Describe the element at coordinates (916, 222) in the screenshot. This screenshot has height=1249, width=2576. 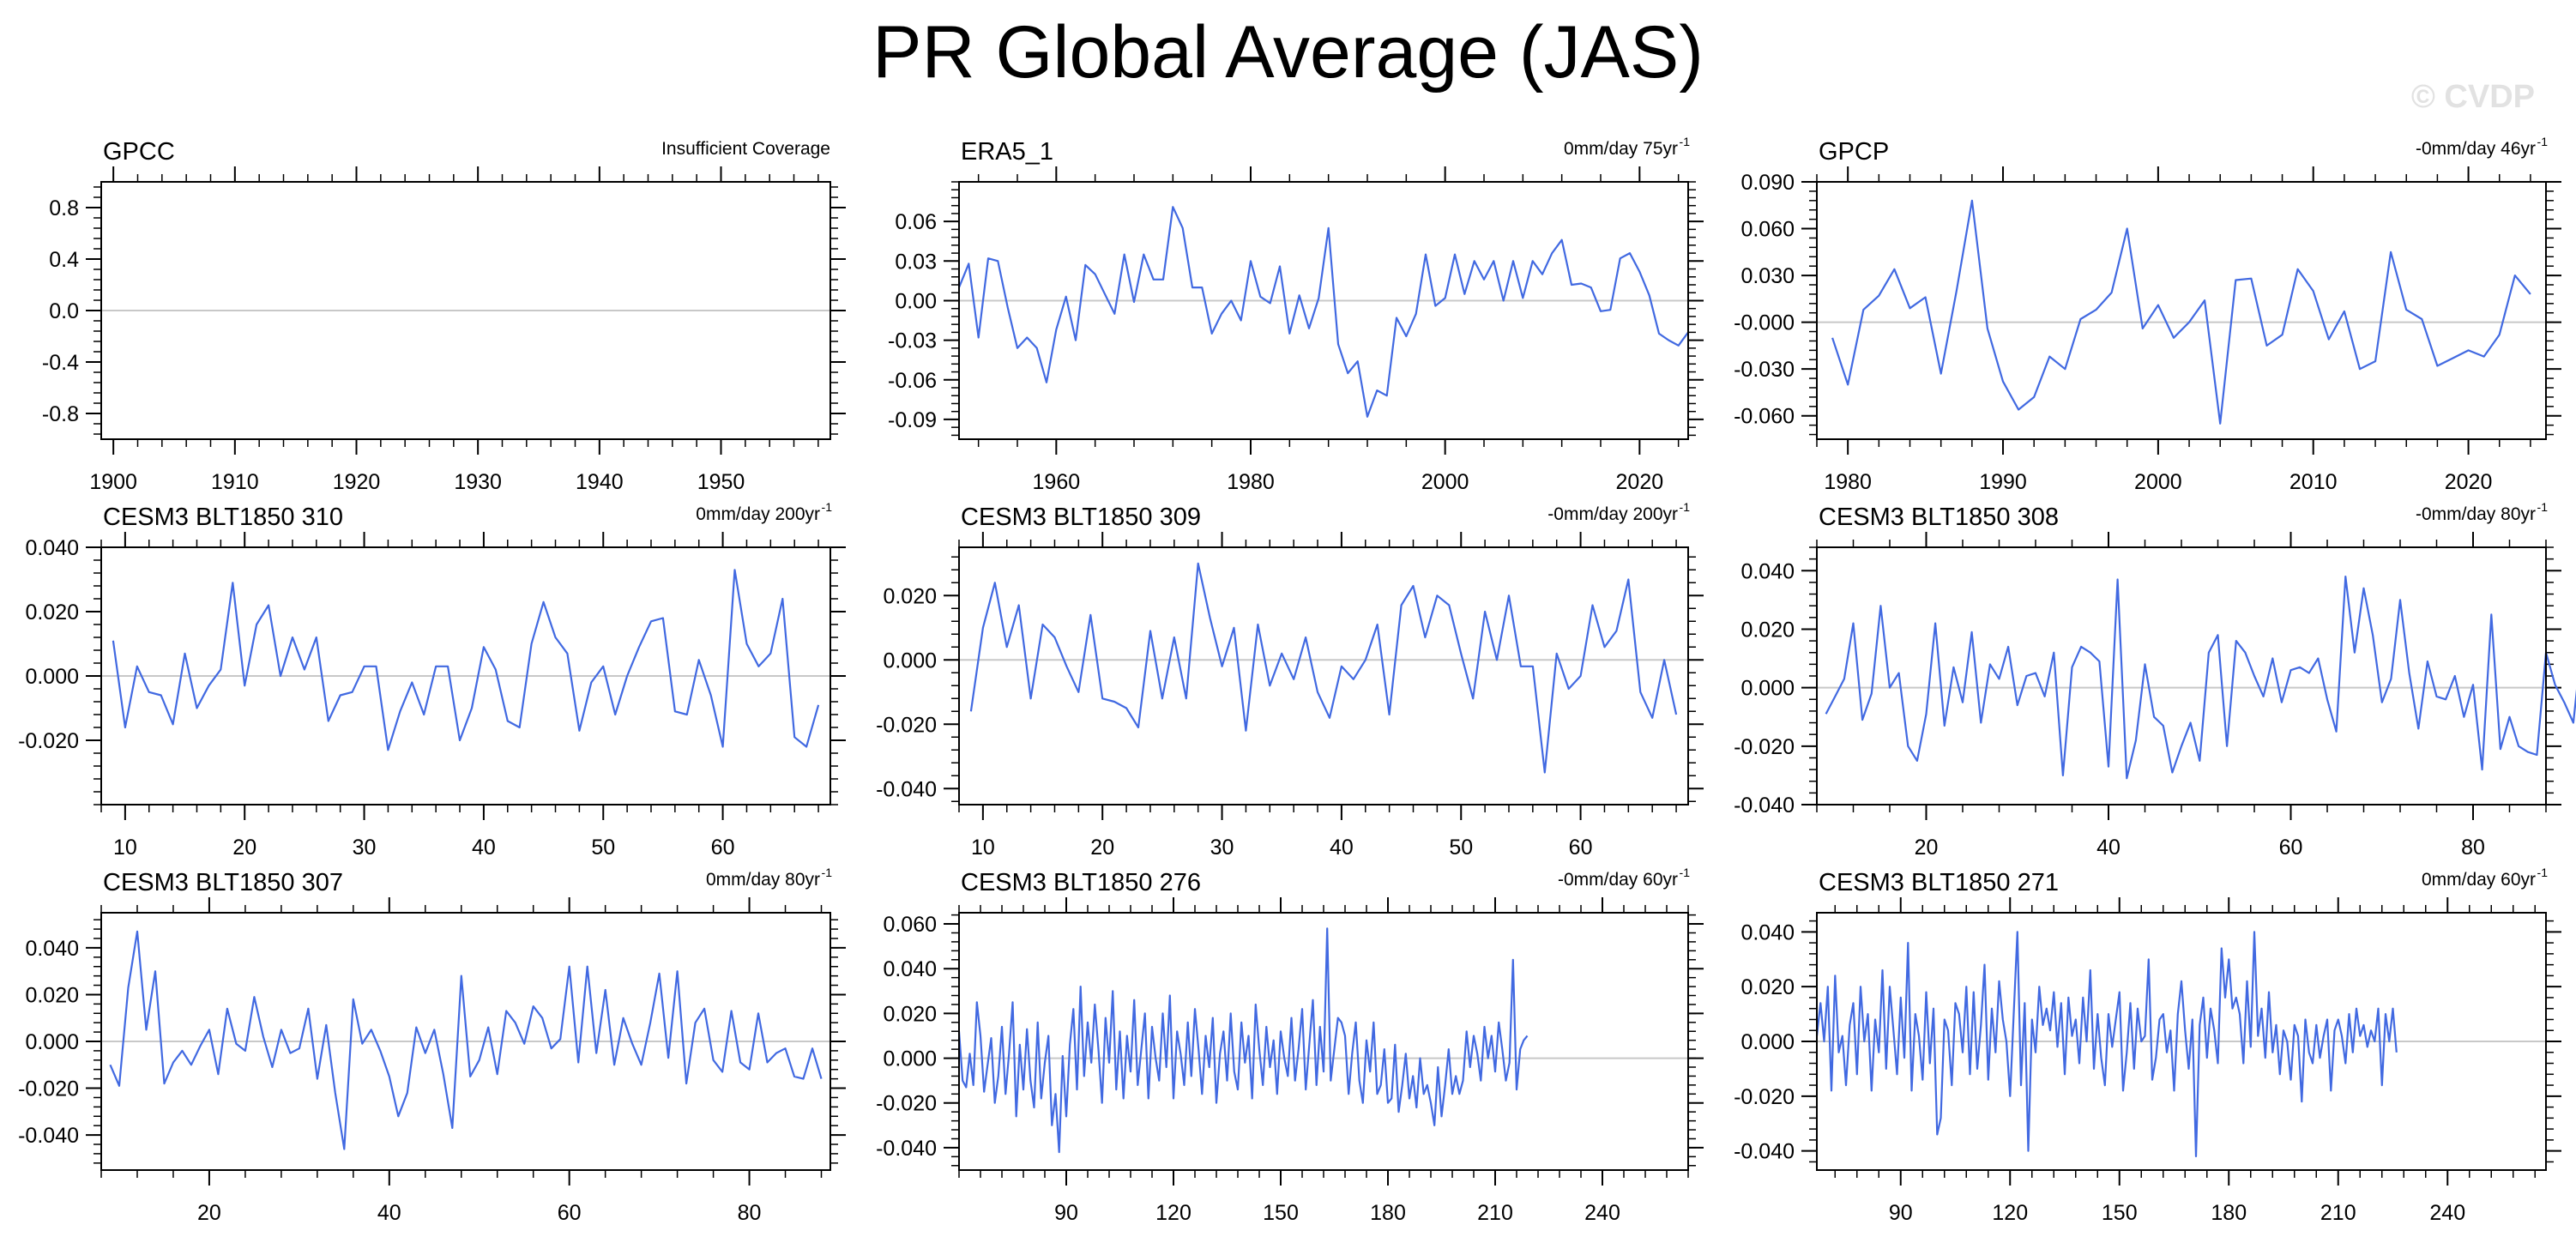
I see `y-tick-label: 0.06` at that location.